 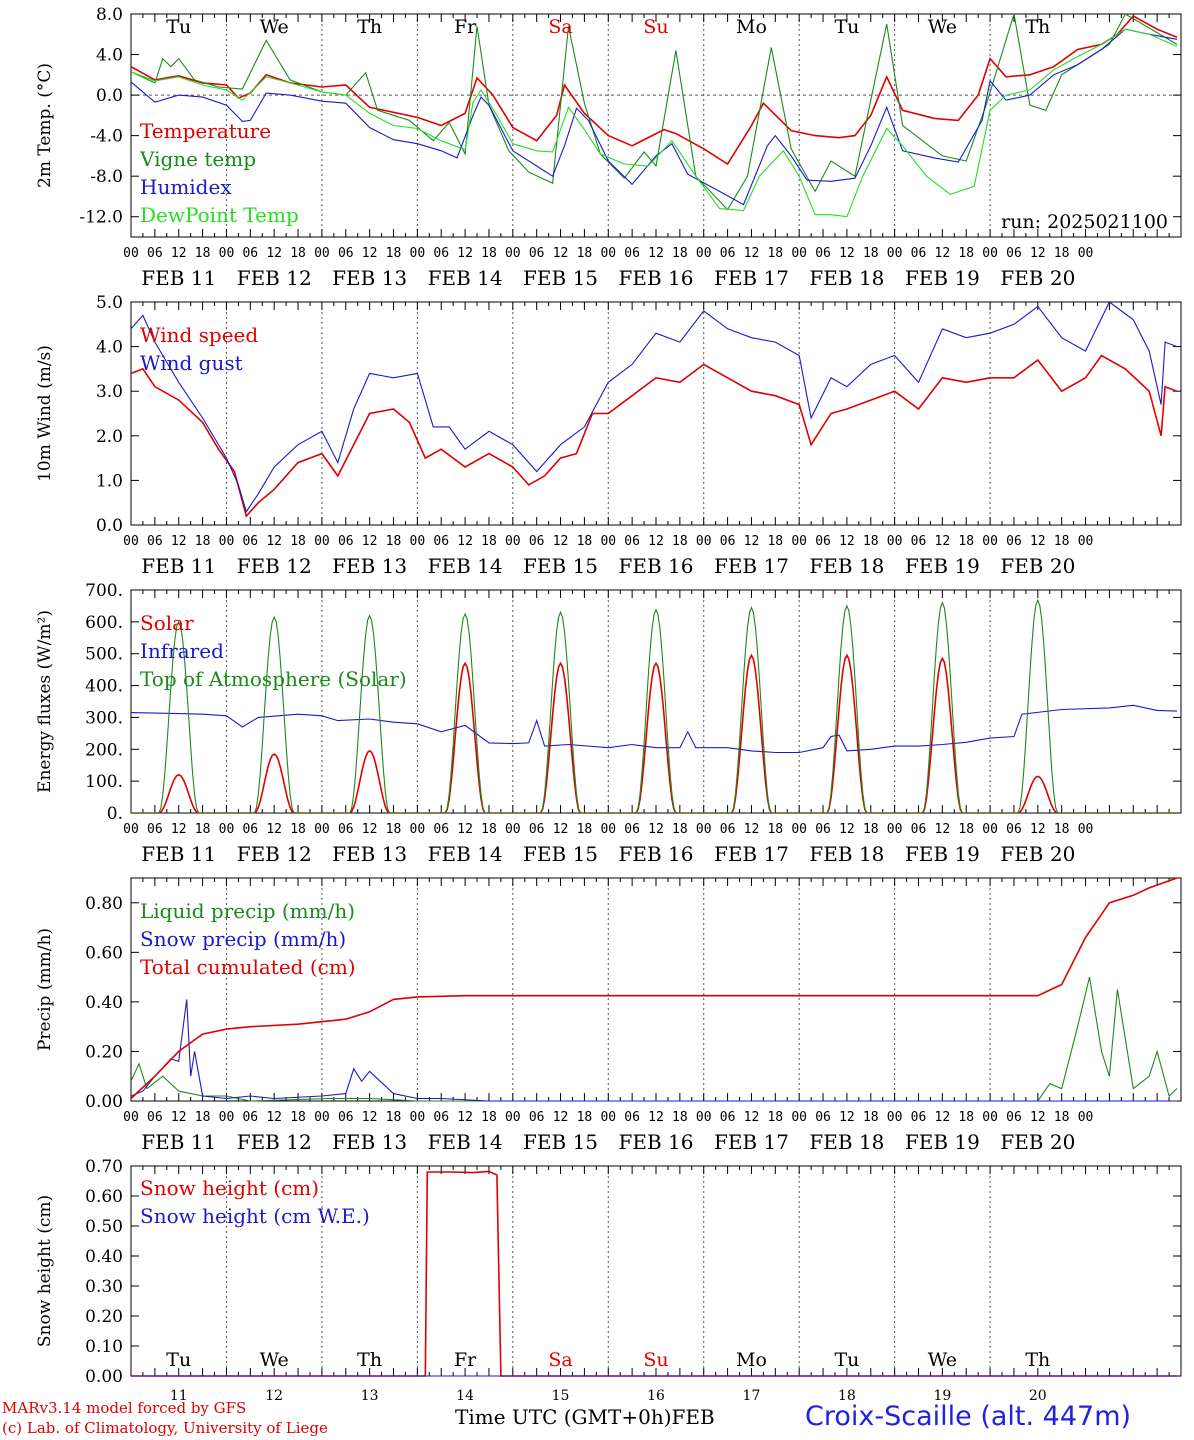 What do you see at coordinates (101, 218) in the screenshot?
I see `y-tick-label: -12.0` at bounding box center [101, 218].